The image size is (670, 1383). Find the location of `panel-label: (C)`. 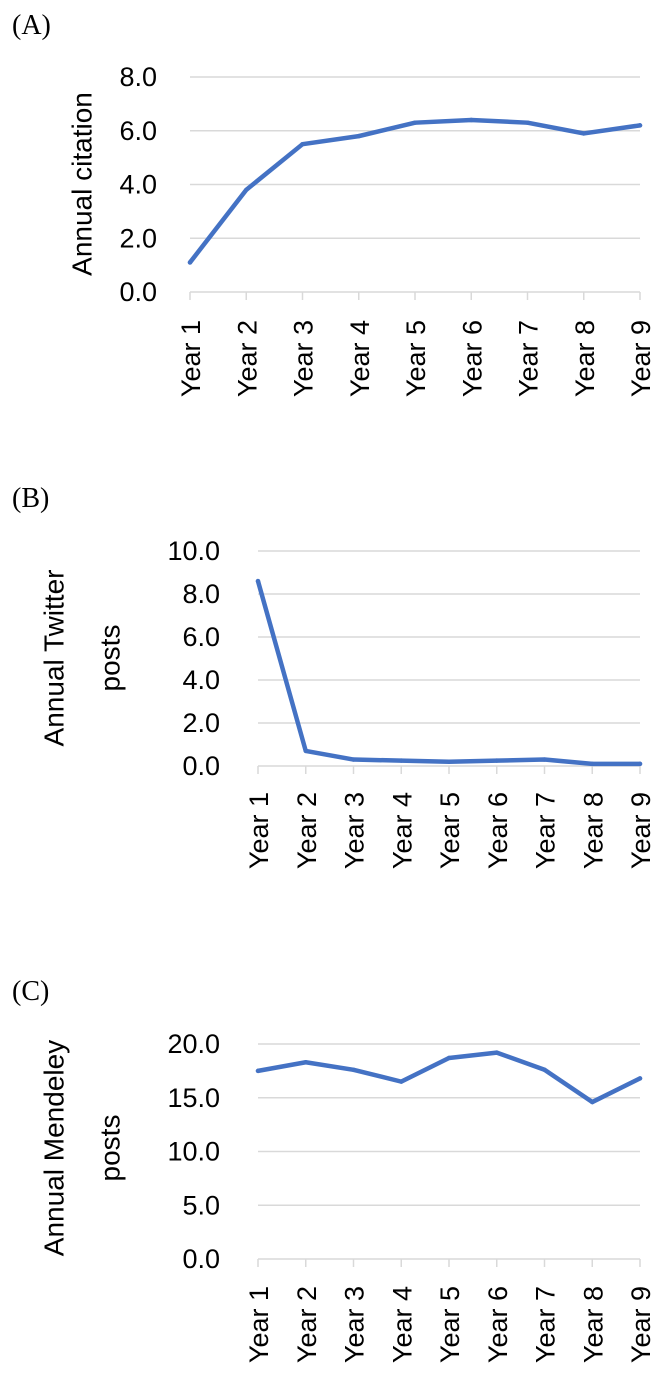

panel-label: (C) is located at coordinates (30, 991).